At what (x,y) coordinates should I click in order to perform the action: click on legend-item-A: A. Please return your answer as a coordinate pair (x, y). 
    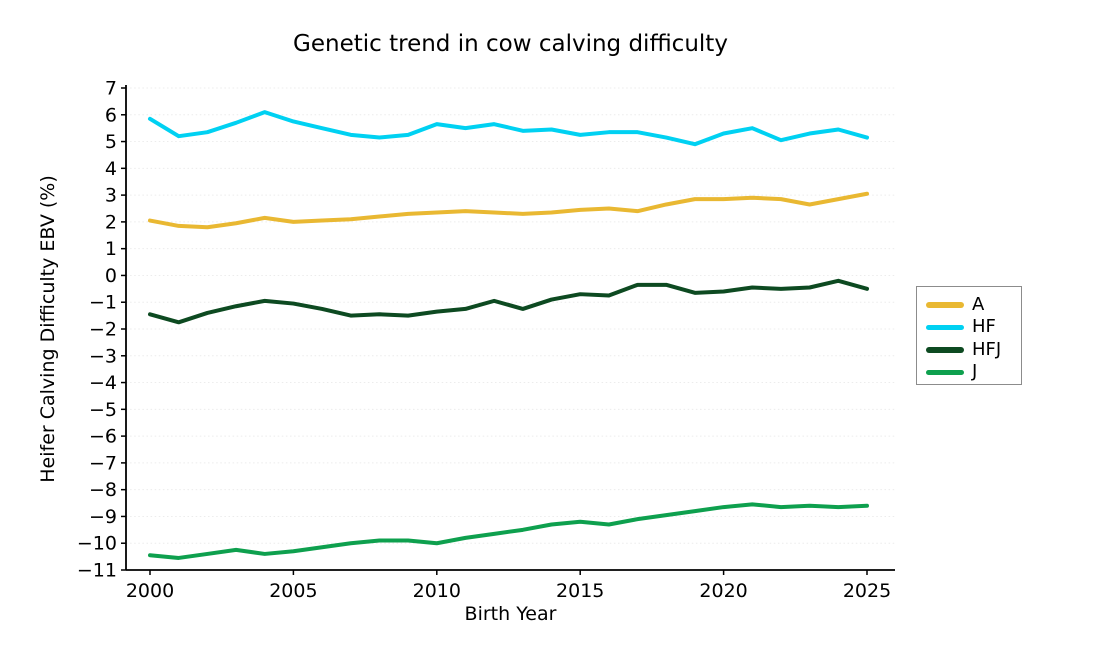
    Looking at the image, I should click on (973, 305).